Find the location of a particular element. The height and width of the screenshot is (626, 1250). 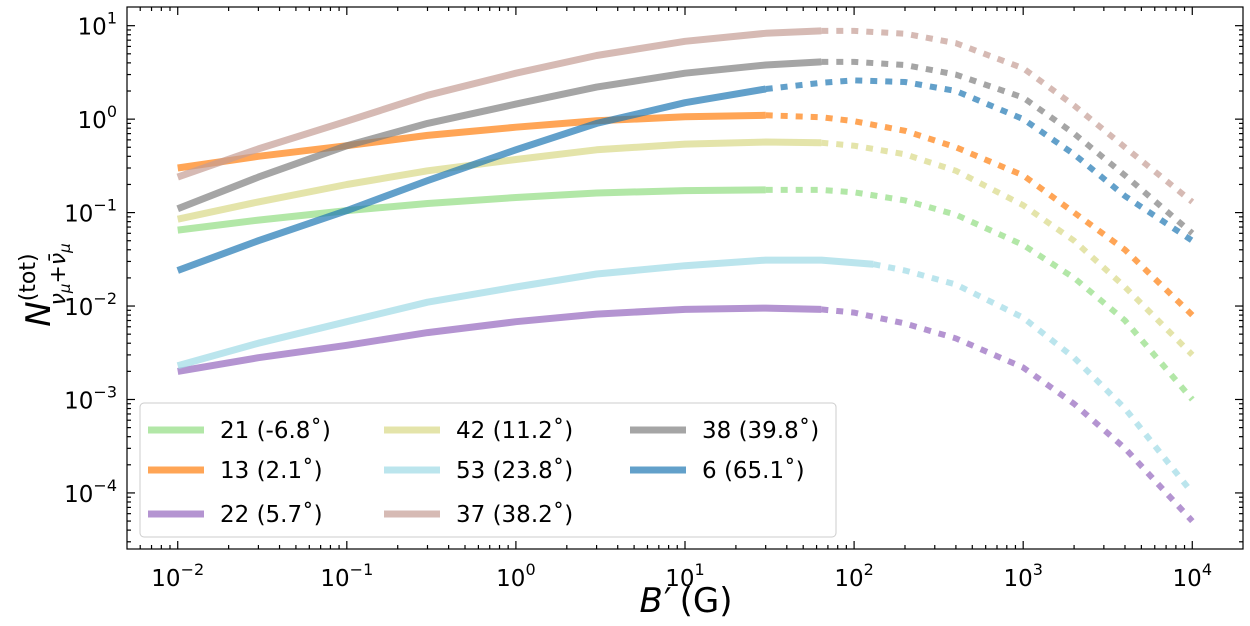

y-tick-label: 10⁰ is located at coordinates (97, 118).